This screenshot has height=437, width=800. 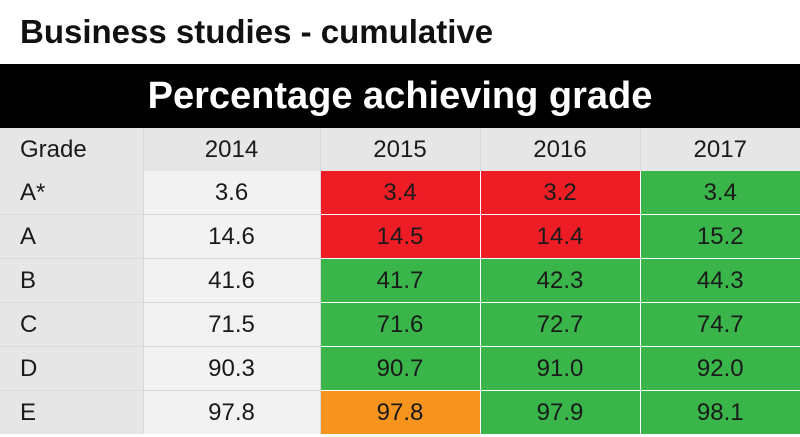 What do you see at coordinates (232, 368) in the screenshot?
I see `grade-value-cell: 90.3` at bounding box center [232, 368].